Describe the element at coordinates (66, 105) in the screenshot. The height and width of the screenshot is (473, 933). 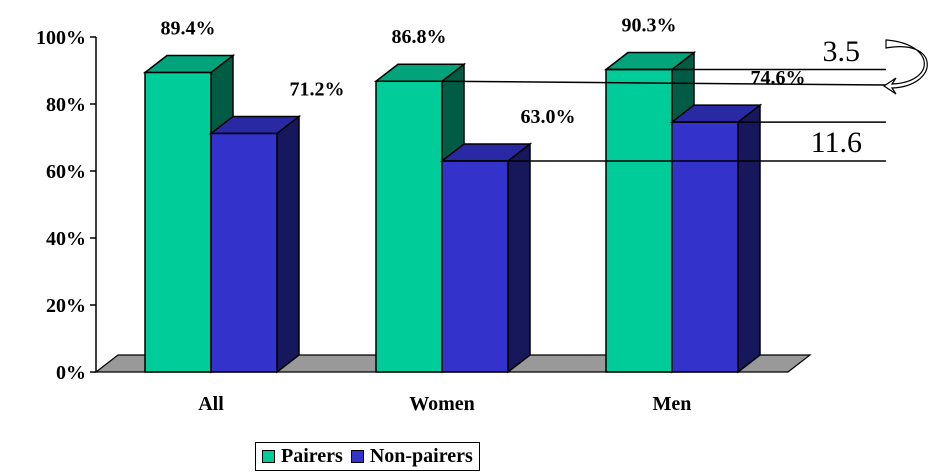
I see `y-tick-label: 80%` at that location.